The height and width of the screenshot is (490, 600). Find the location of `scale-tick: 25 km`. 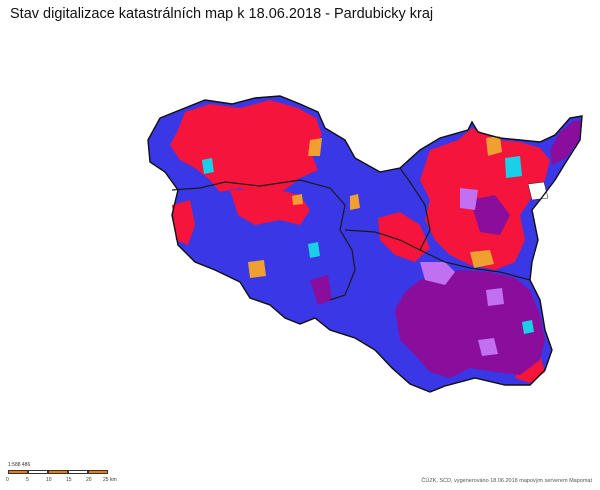

scale-tick: 25 km is located at coordinates (110, 480).